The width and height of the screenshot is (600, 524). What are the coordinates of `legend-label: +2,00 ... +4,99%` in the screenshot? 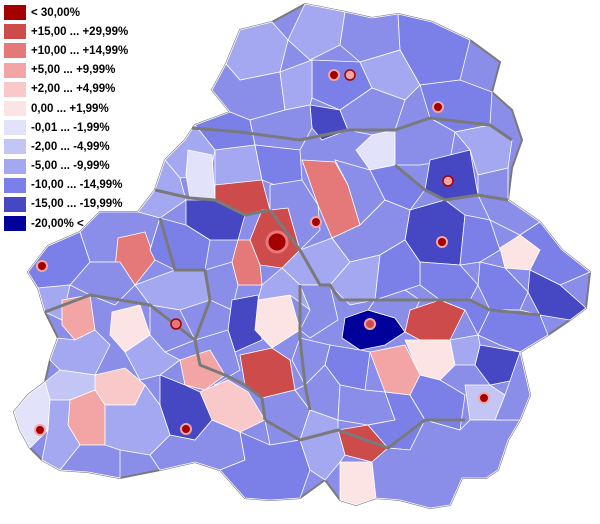 It's located at (73, 89).